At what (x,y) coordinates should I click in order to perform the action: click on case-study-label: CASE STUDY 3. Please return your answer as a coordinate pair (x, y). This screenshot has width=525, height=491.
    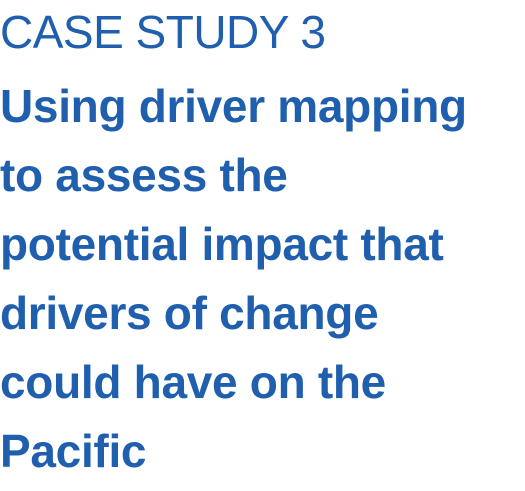
    Looking at the image, I should click on (163, 32).